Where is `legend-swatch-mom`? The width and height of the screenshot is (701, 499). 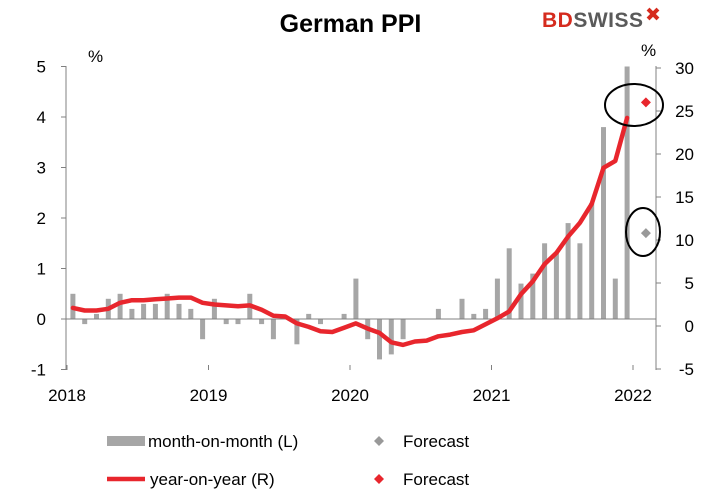
legend-swatch-mom is located at coordinates (126, 441).